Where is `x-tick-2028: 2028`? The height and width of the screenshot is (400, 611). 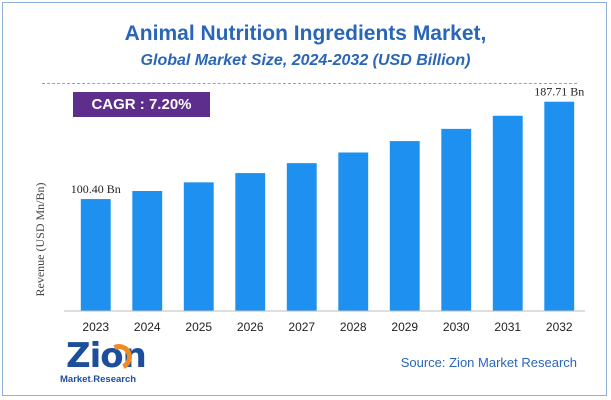 x-tick-2028: 2028 is located at coordinates (353, 327).